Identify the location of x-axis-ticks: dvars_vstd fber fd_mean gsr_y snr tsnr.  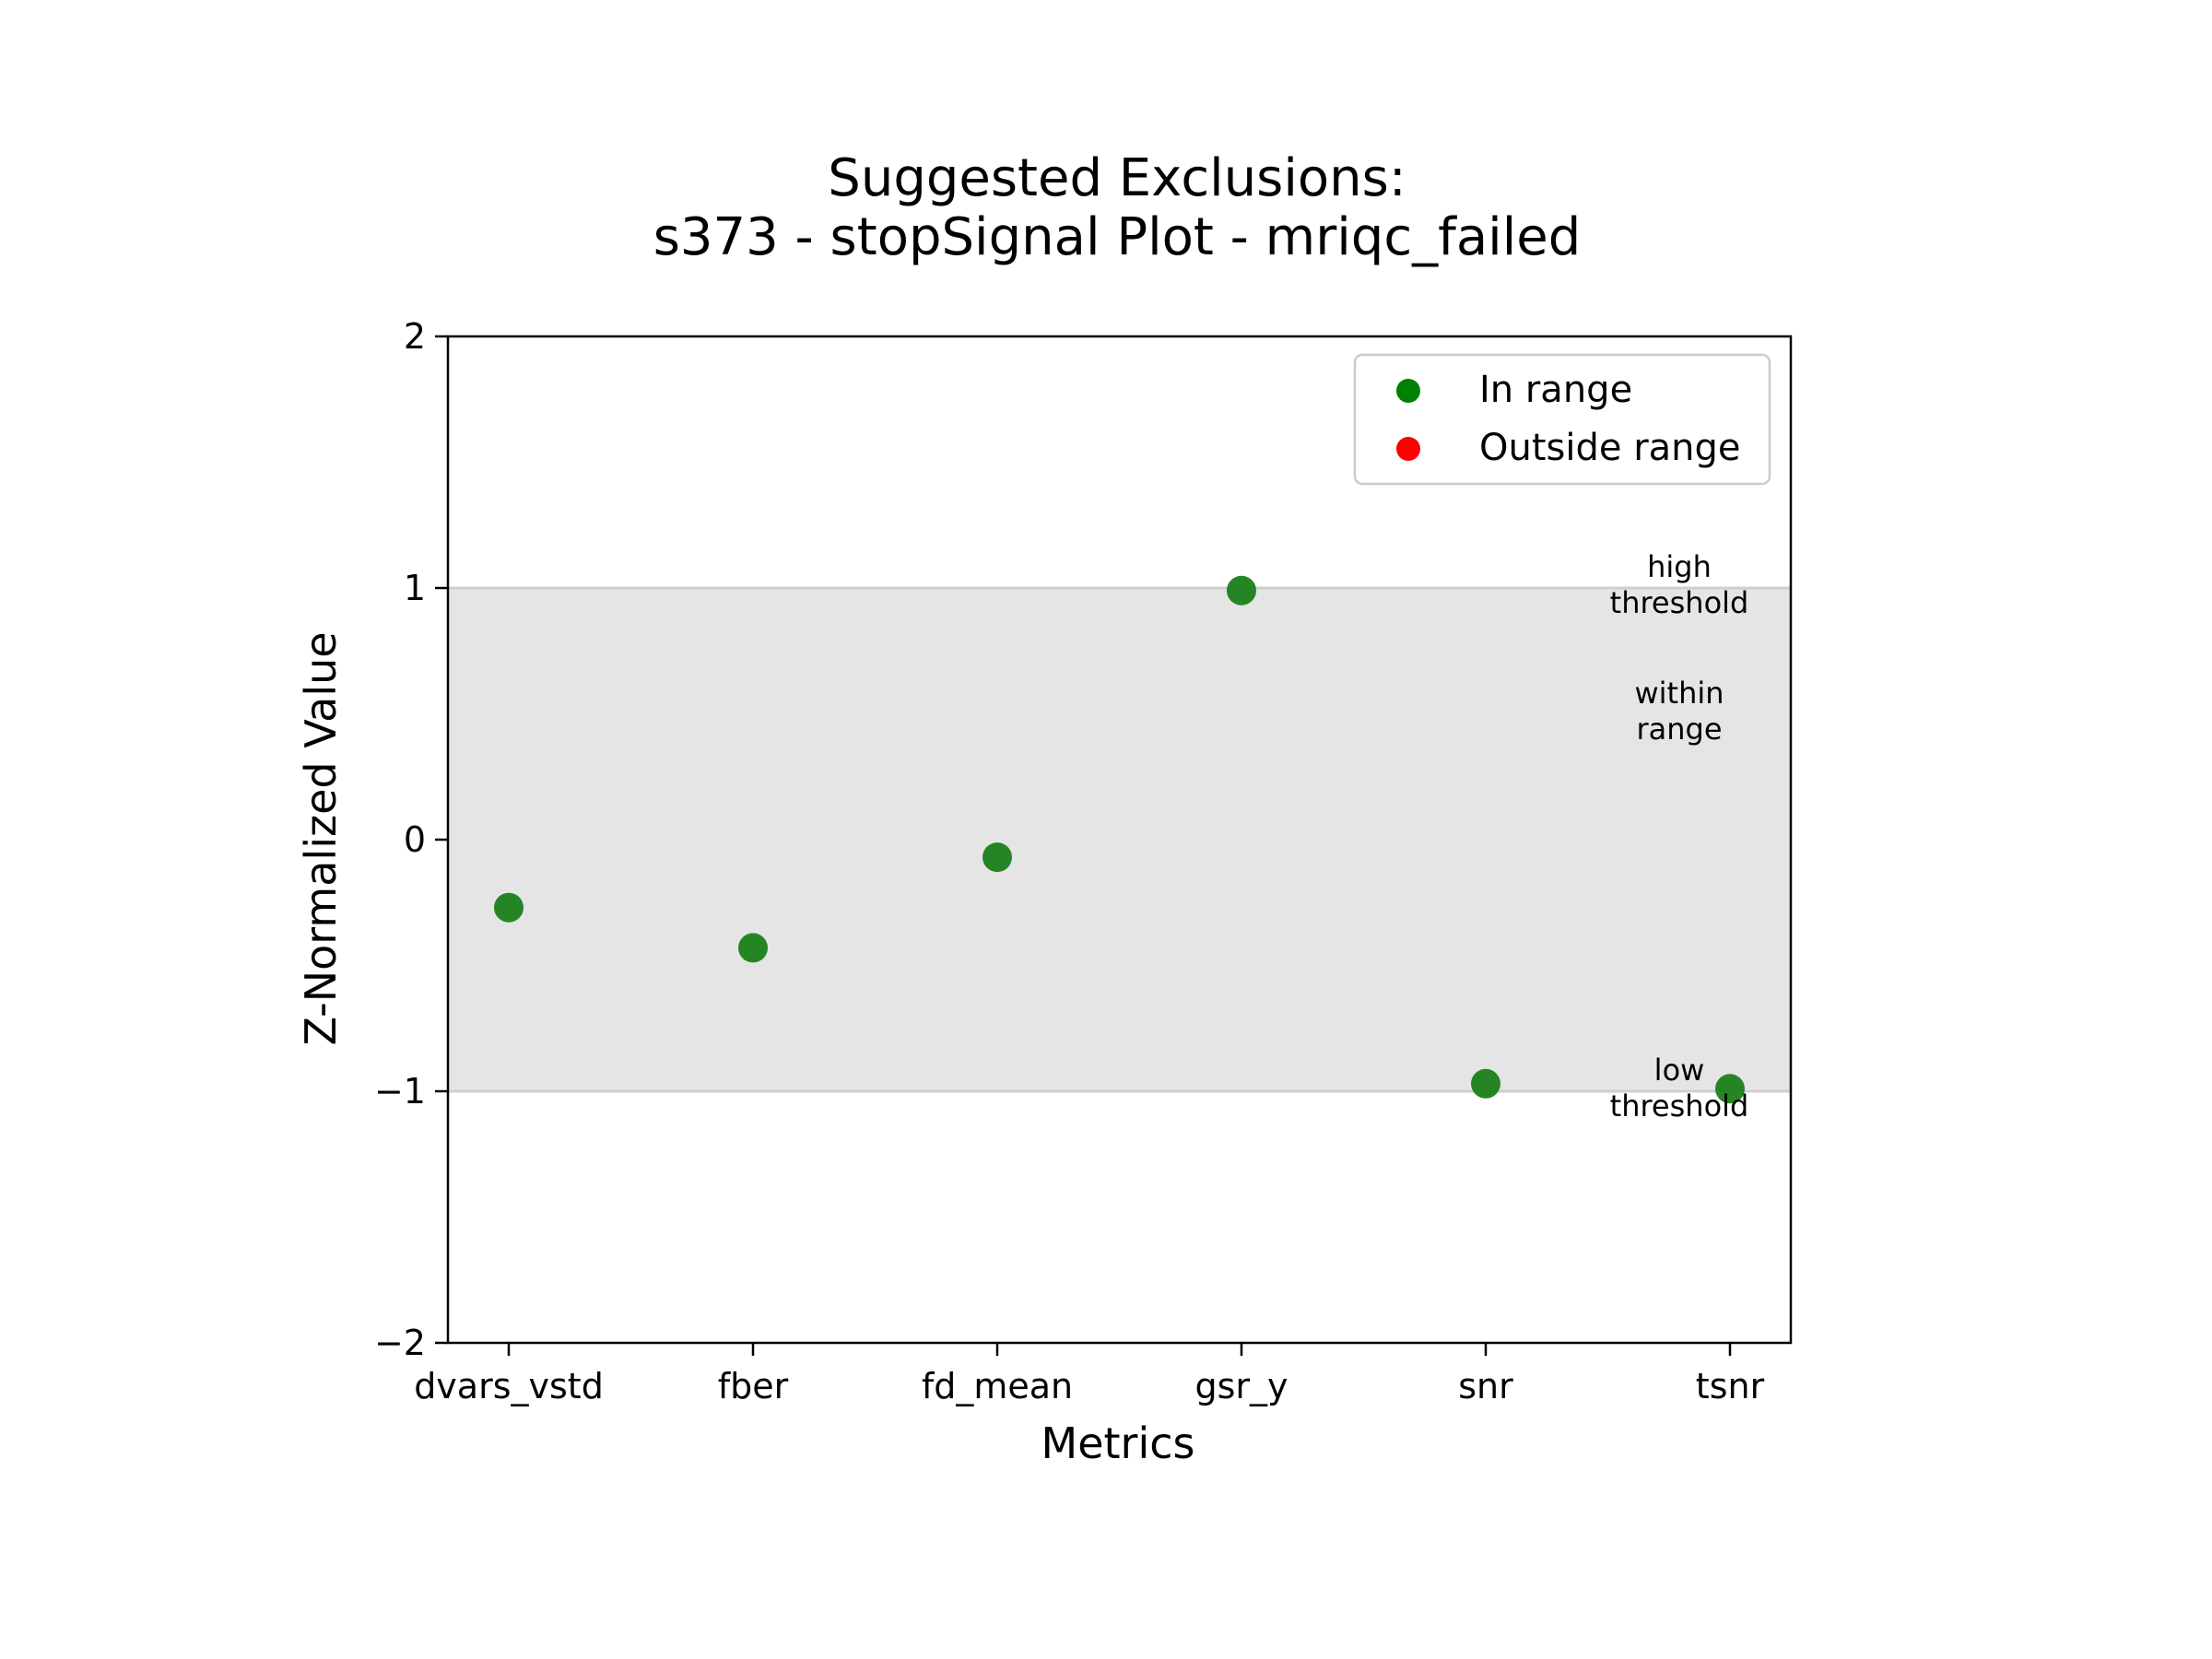
(1089, 1374).